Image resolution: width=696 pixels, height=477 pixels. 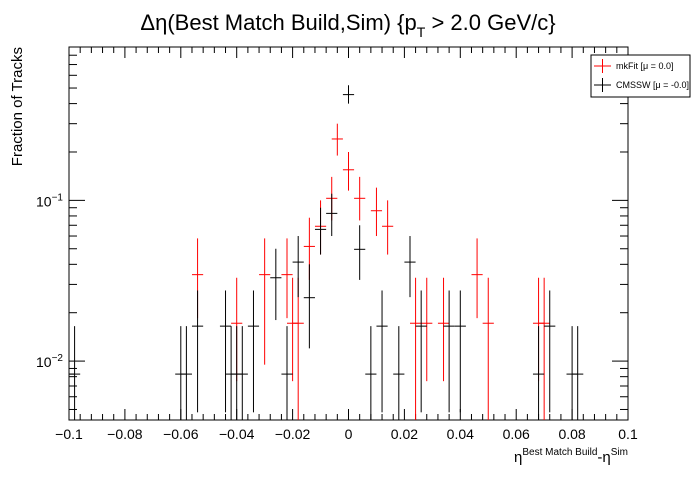 What do you see at coordinates (278, 22) in the screenshot?
I see `chart-title-main: Δη(Best Match Build,Sim) {p` at bounding box center [278, 22].